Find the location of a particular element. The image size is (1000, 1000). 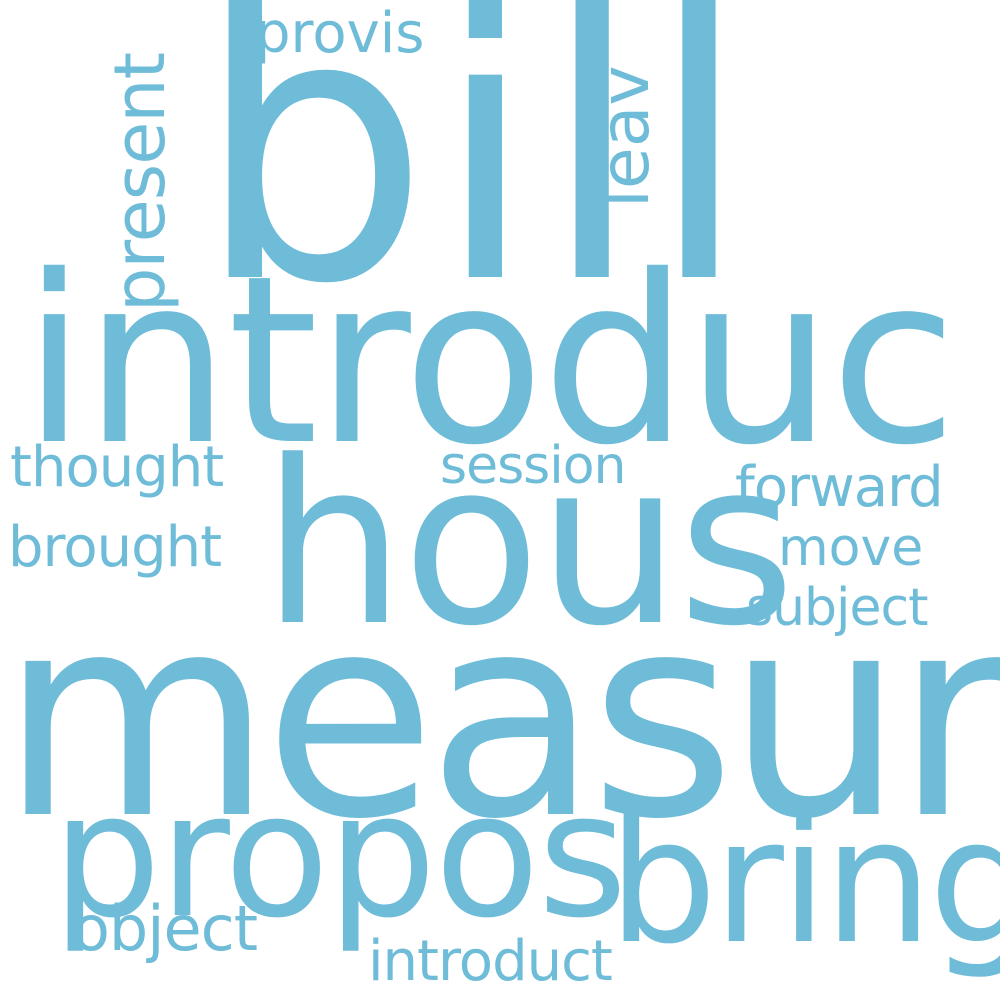

word-forward: forward is located at coordinates (839, 487).